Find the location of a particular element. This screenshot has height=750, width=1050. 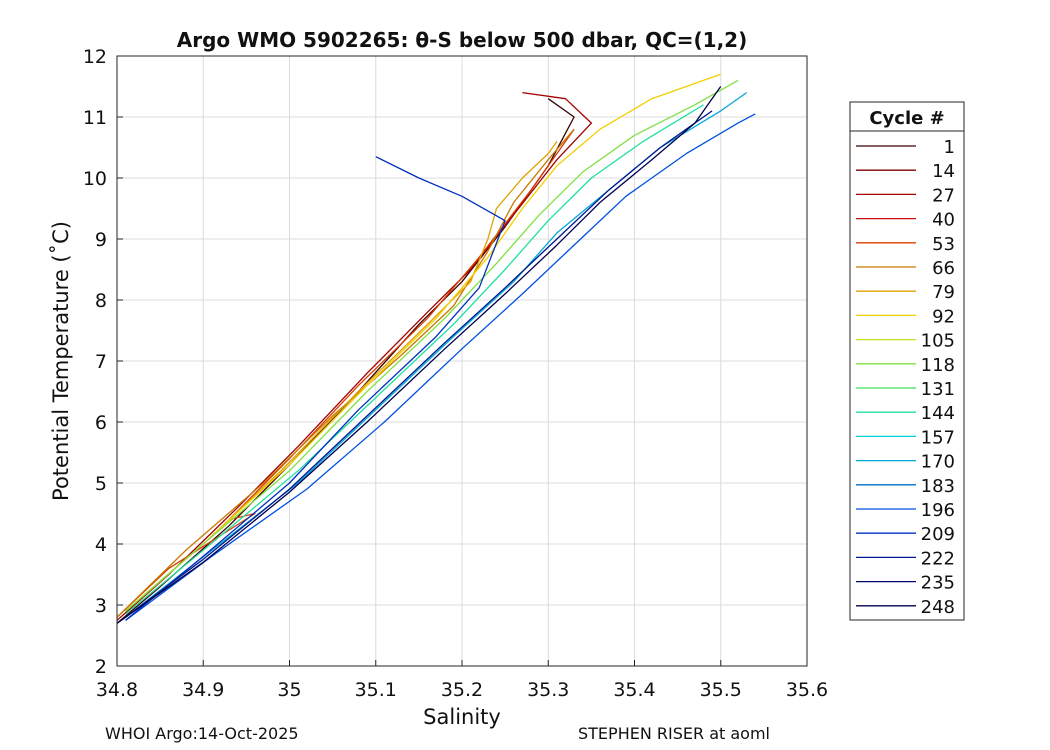

legend-label: 27 is located at coordinates (943, 195).